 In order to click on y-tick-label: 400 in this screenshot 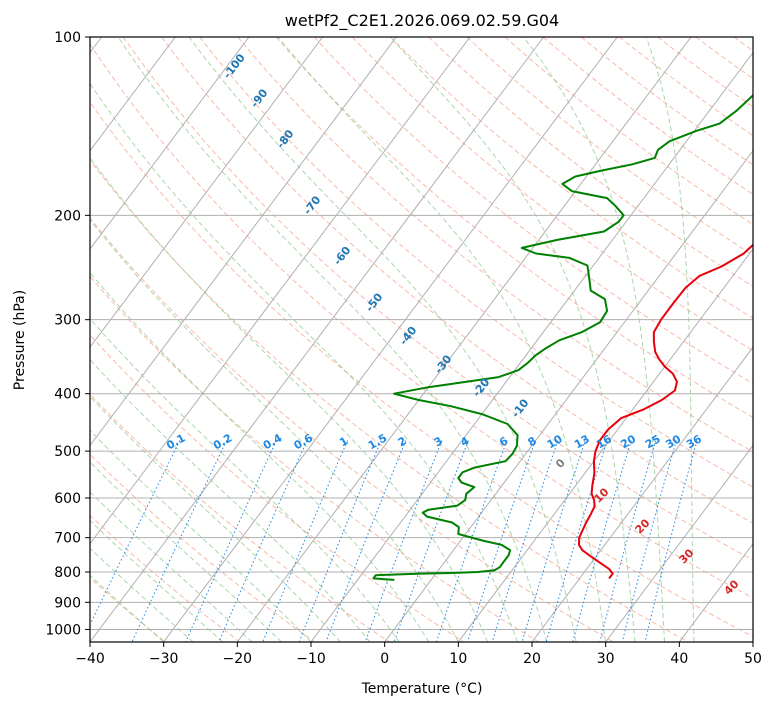, I will do `click(67, 395)`.